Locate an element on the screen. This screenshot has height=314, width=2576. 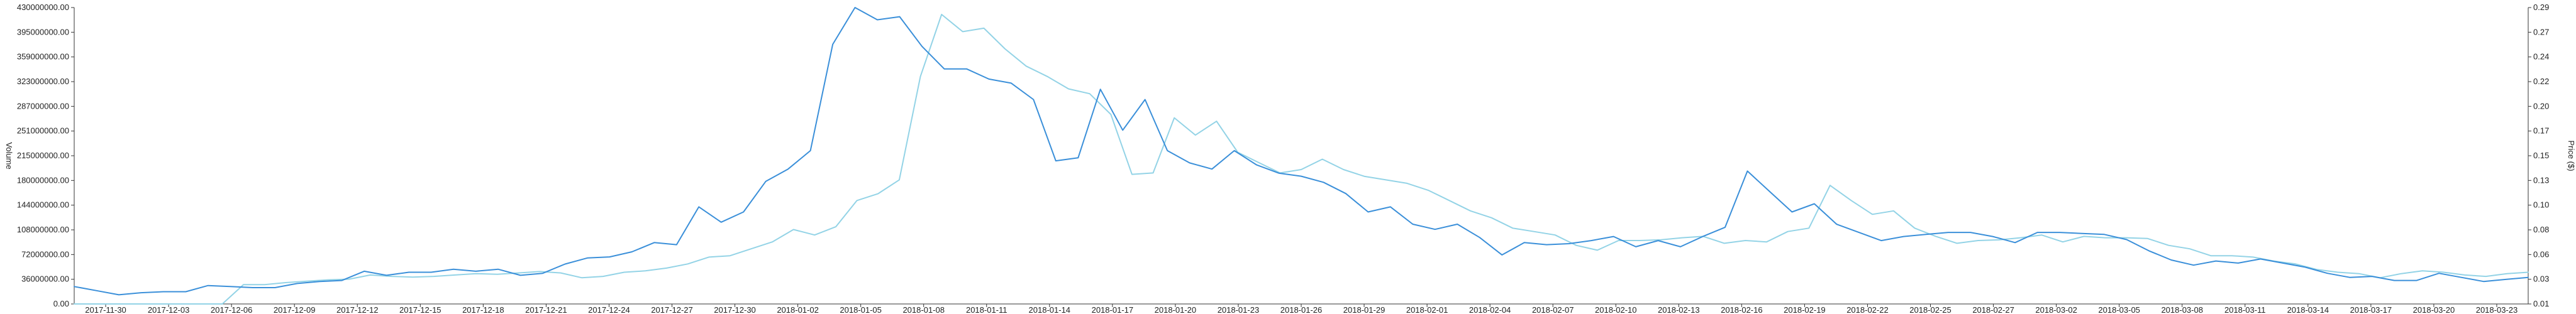
x-tick-label: 2018-03-02 is located at coordinates (2056, 309).